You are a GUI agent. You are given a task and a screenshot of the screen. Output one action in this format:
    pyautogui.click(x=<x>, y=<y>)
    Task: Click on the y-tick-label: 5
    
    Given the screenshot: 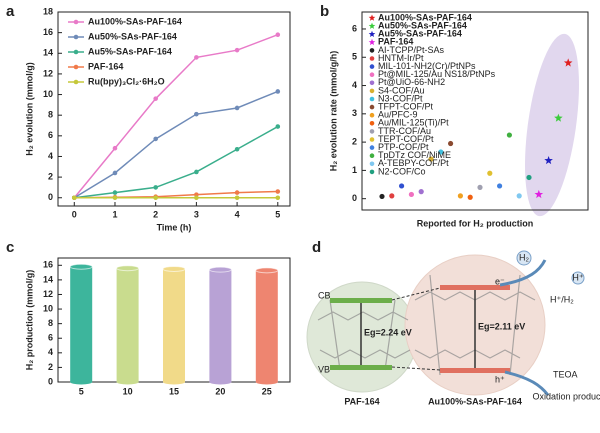 What is the action you would take?
    pyautogui.click(x=354, y=57)
    